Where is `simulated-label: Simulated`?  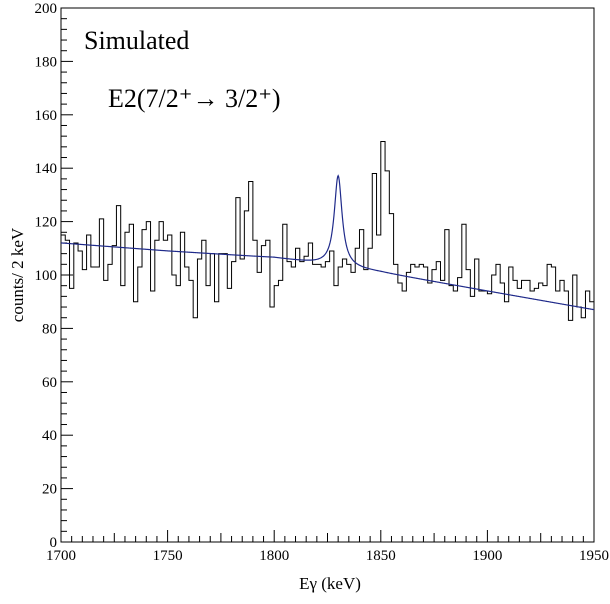
simulated-label: Simulated is located at coordinates (136, 40).